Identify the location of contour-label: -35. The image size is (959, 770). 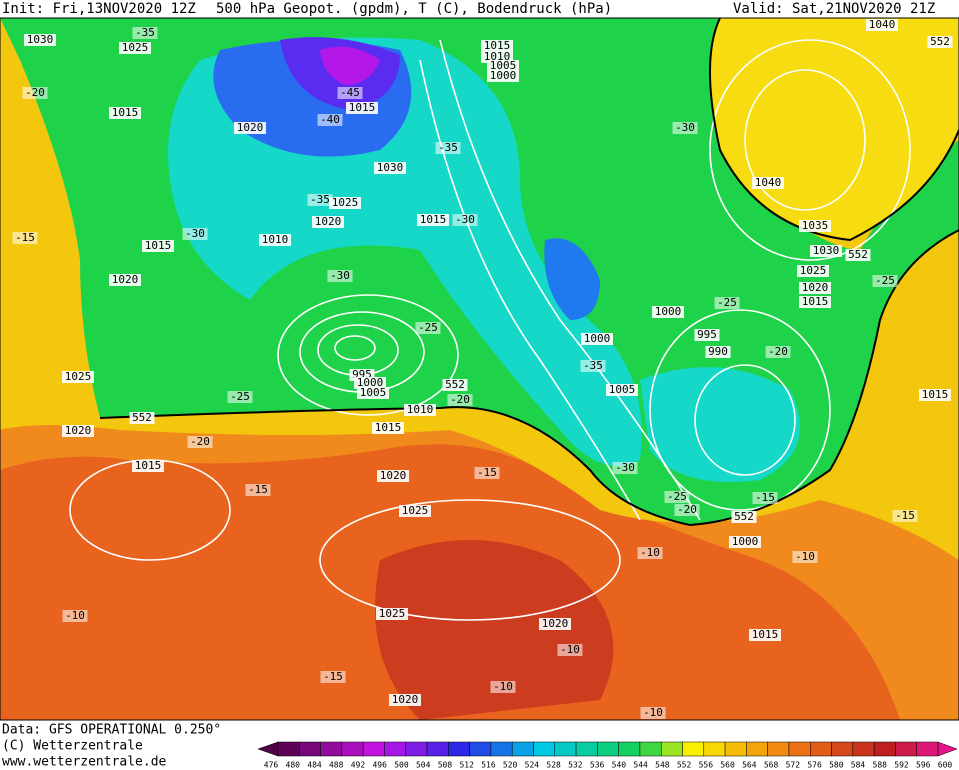
(145, 32).